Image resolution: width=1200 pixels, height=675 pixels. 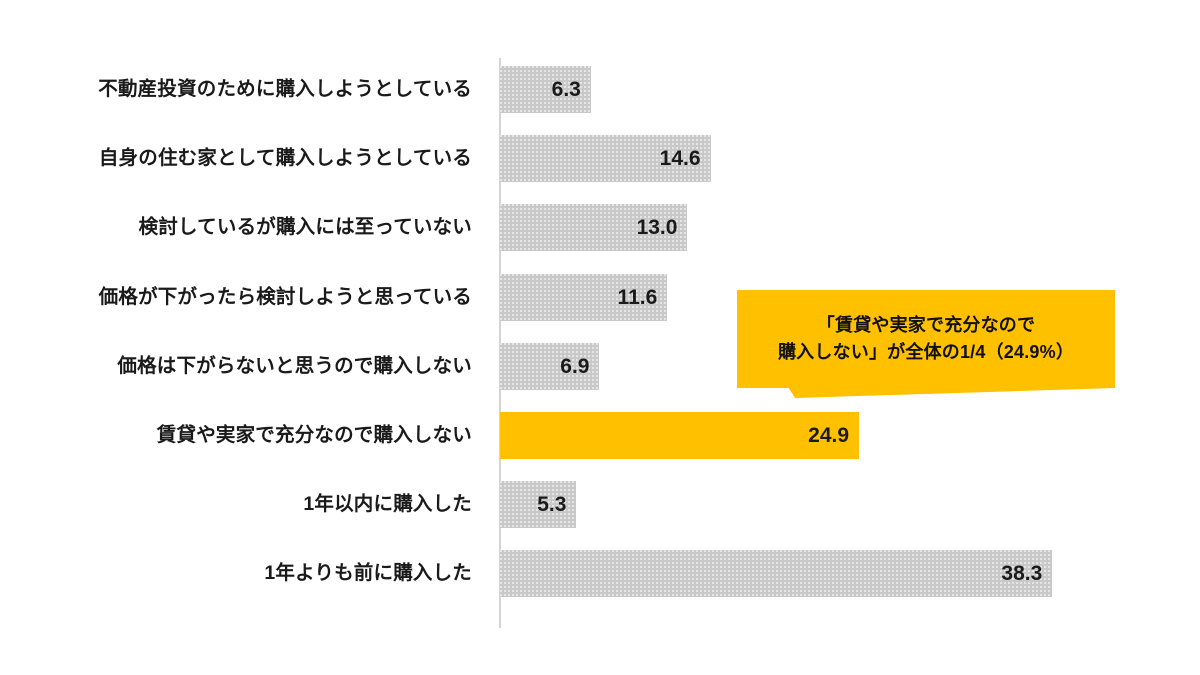 What do you see at coordinates (294, 365) in the screenshot?
I see `category-label: 価格は下がらないと思うので購入しない` at bounding box center [294, 365].